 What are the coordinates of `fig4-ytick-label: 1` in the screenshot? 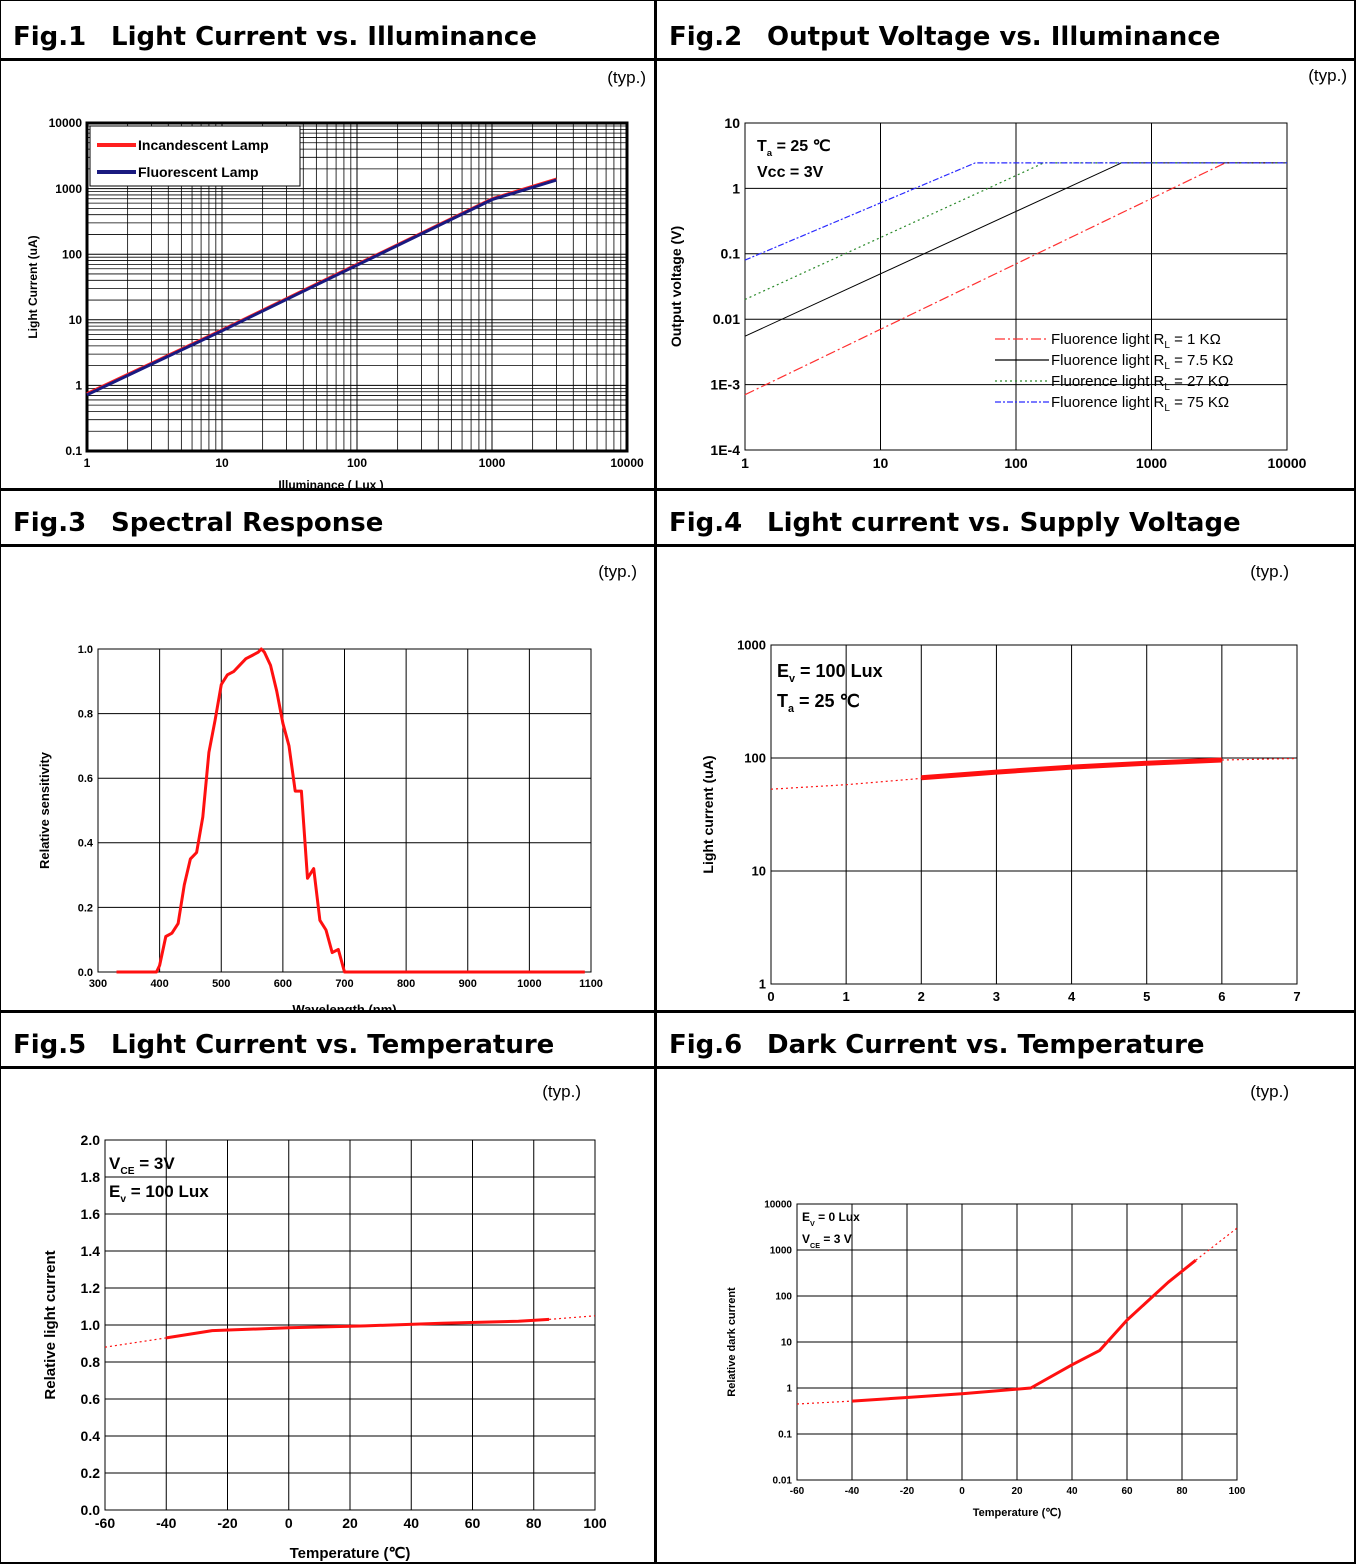 It's located at (762, 984).